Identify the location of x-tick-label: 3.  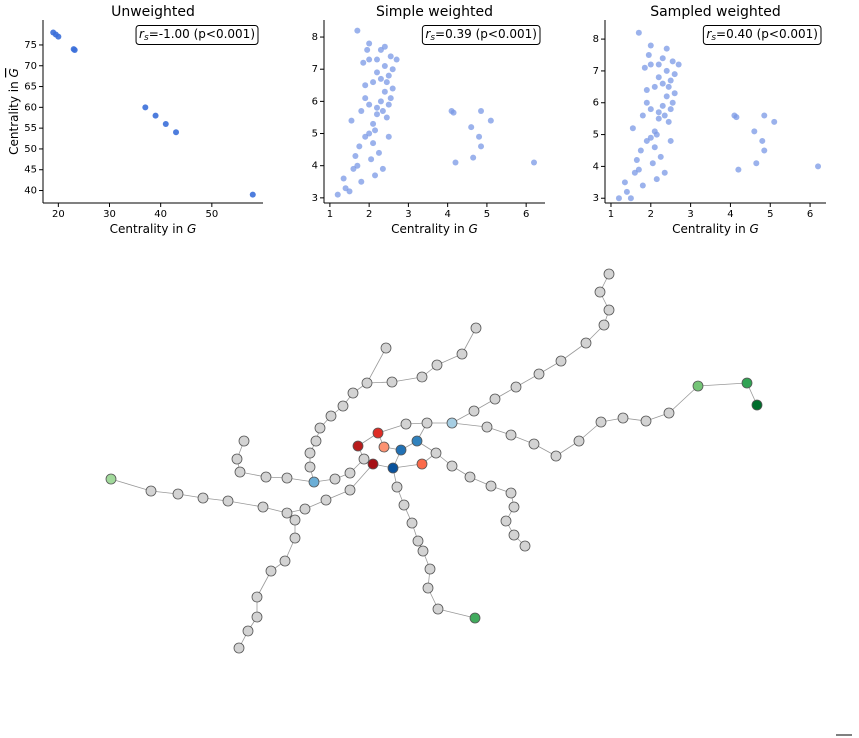
(690, 214).